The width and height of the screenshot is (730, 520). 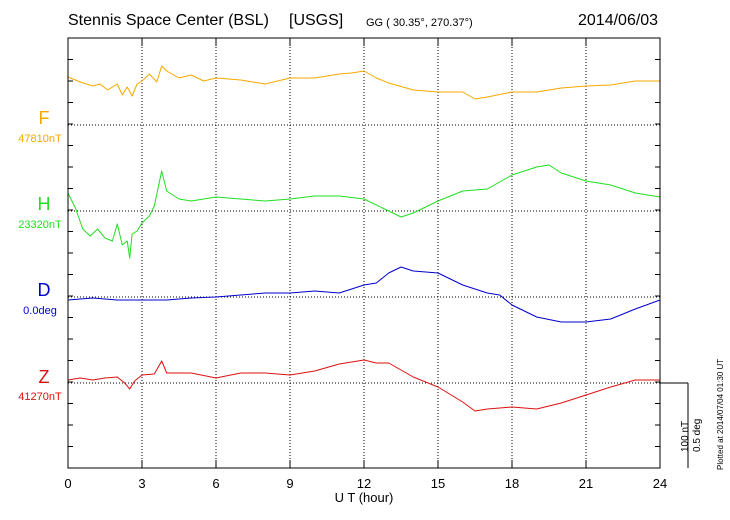 I want to click on scale-nt-label: 100 nT, so click(x=685, y=436).